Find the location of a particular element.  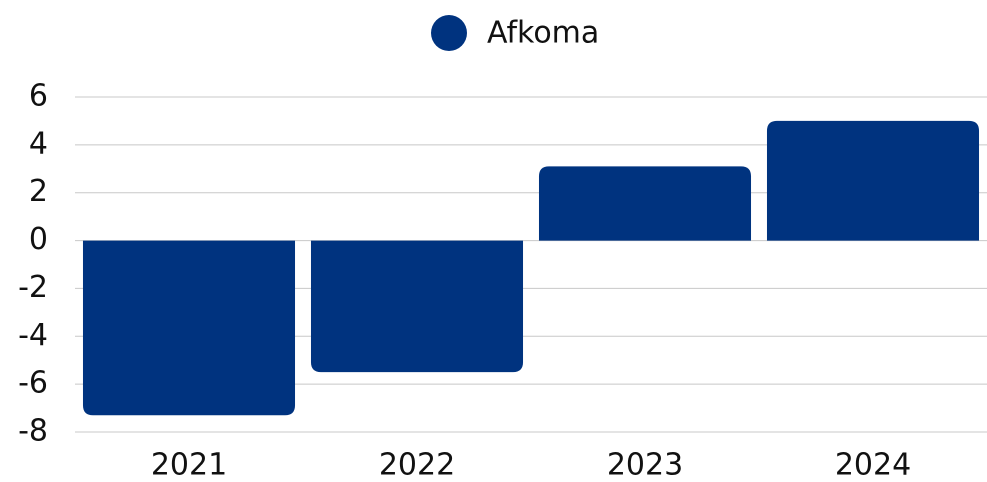

y-tick-label: -6 is located at coordinates (33, 383).